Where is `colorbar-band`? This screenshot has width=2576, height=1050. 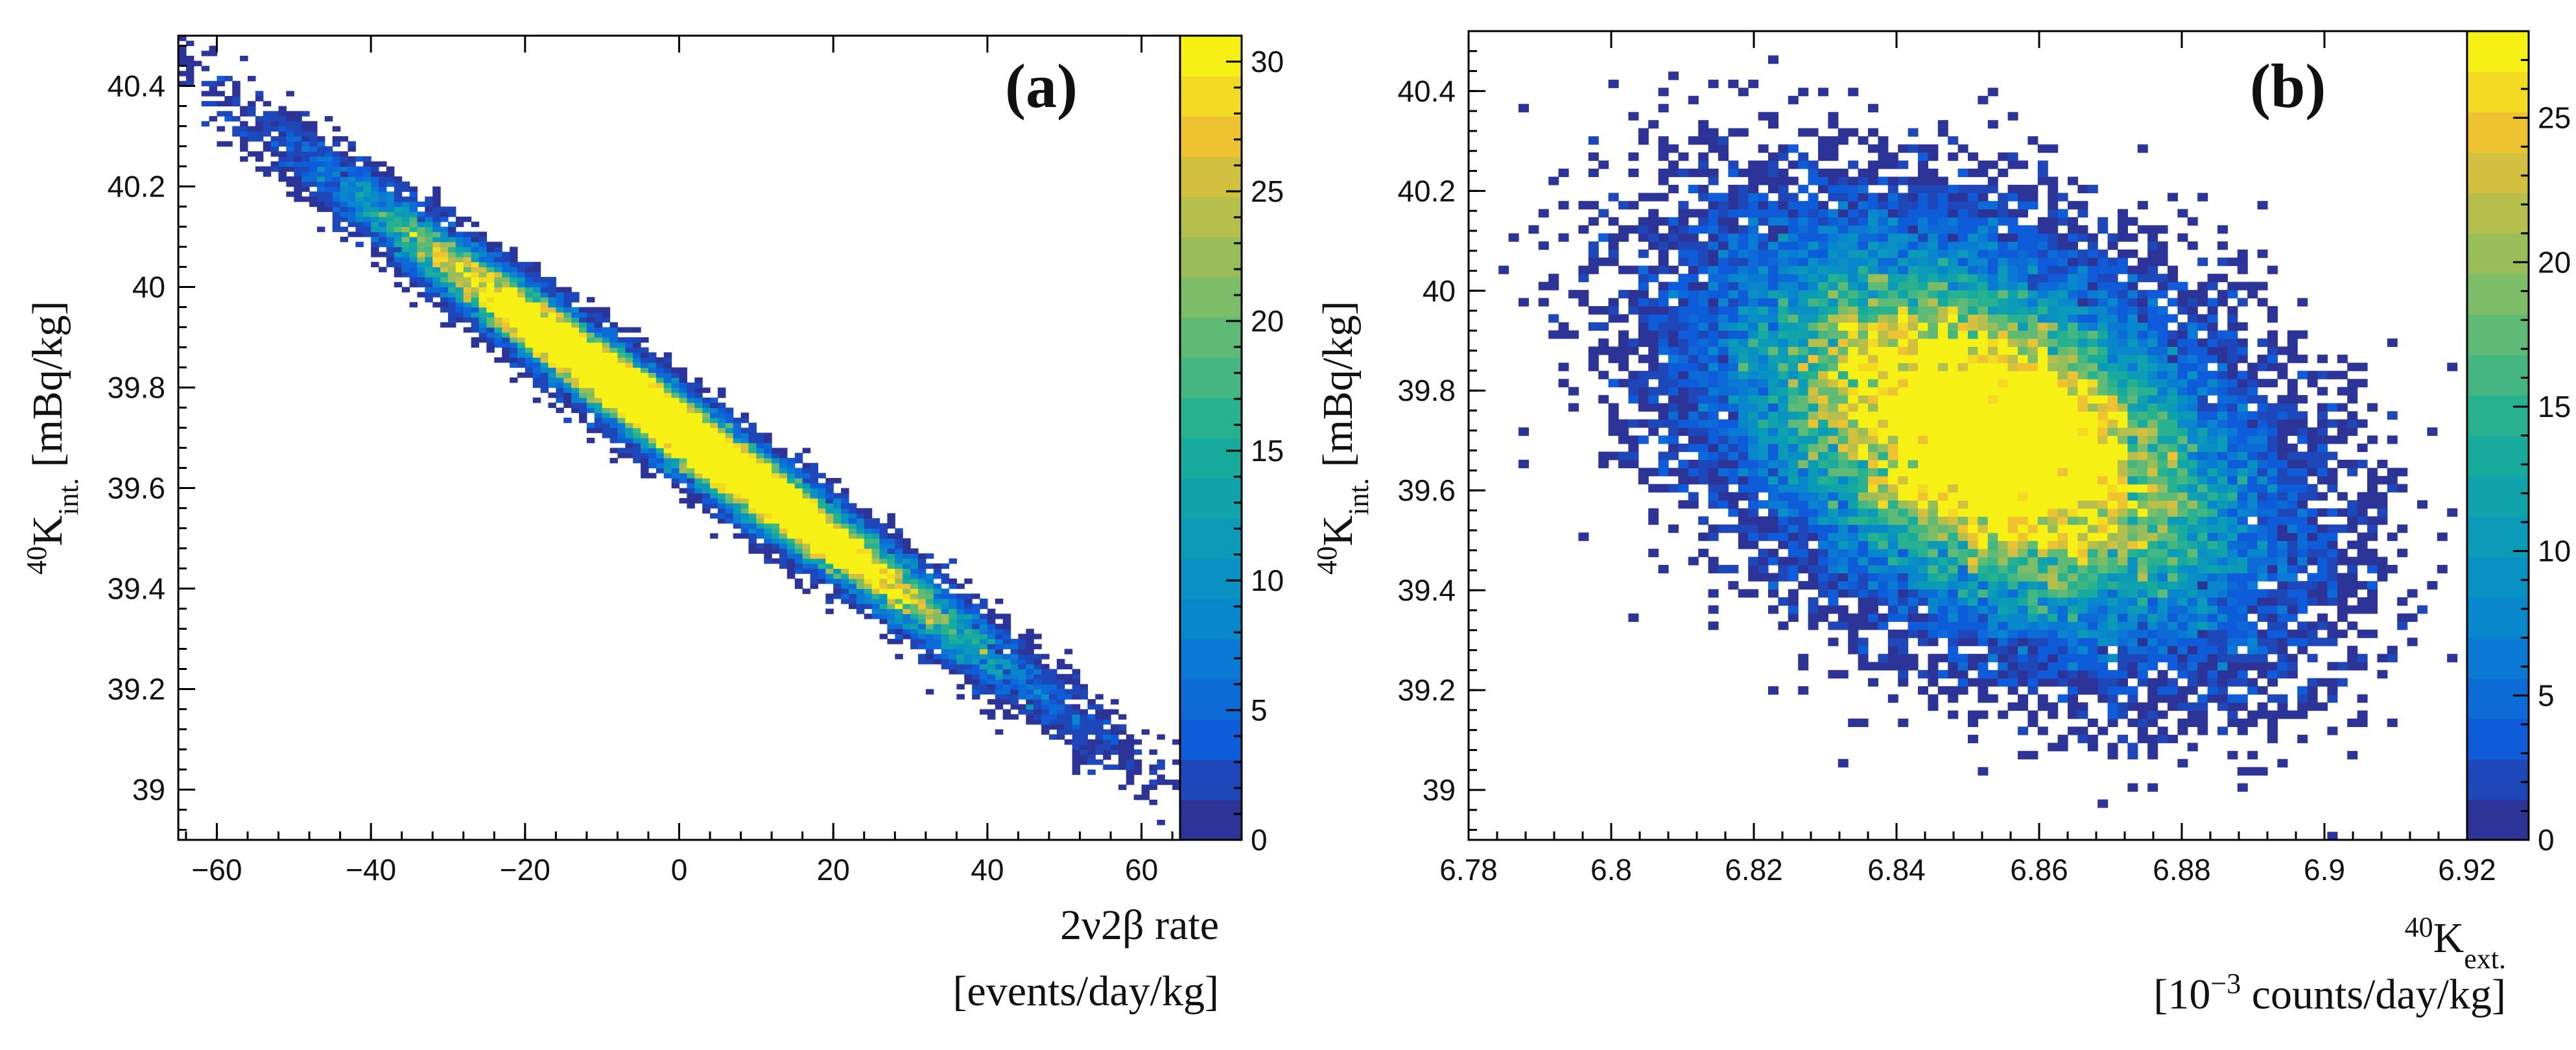
colorbar-band is located at coordinates (1211, 659).